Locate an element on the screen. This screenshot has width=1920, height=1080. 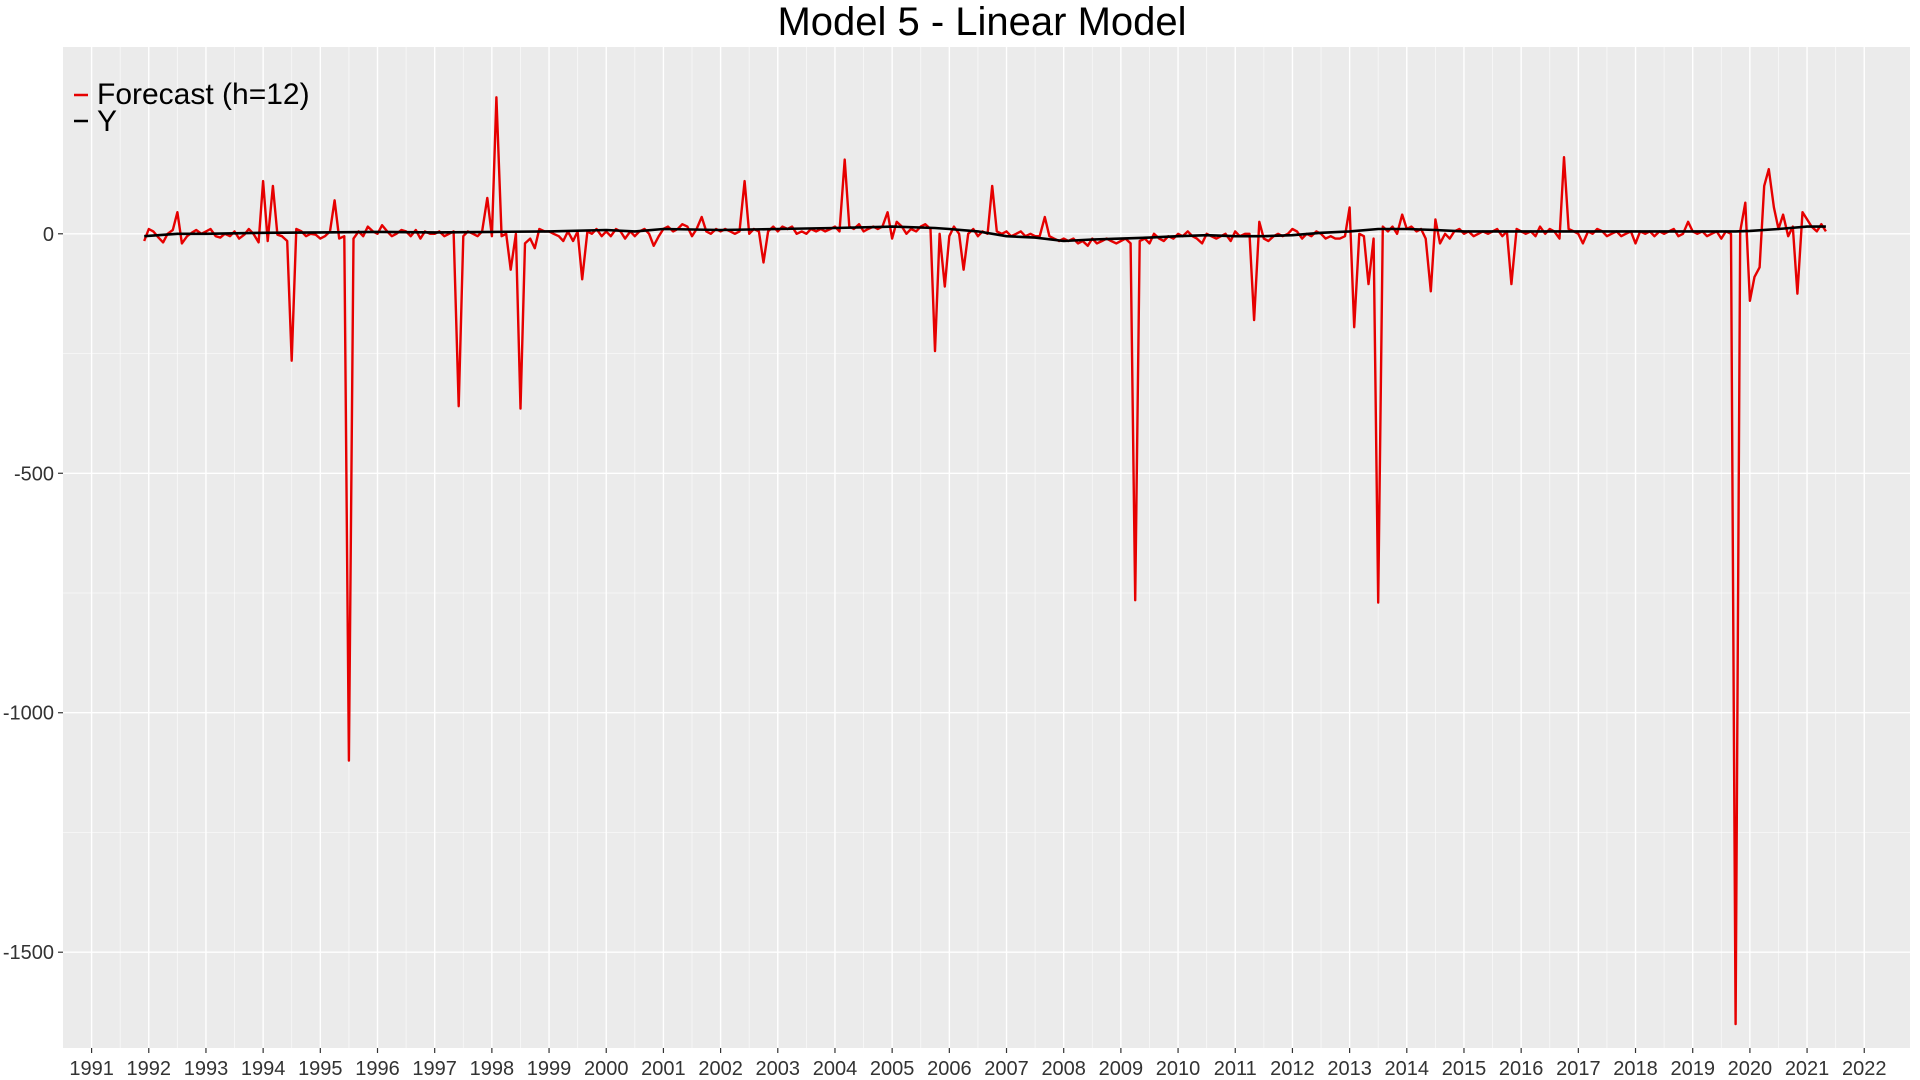
x-tick-label: 2001 is located at coordinates (663, 1069).